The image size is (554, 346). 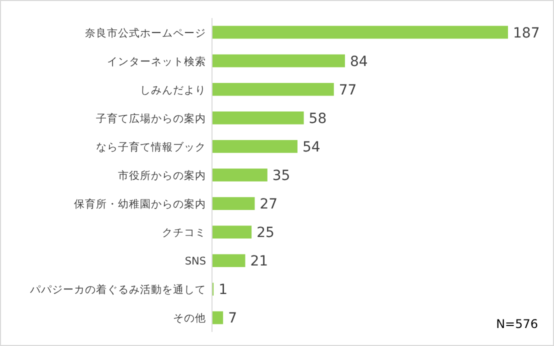 I want to click on y-tick-label: 奈良市公式ホームページ, so click(x=145, y=33).